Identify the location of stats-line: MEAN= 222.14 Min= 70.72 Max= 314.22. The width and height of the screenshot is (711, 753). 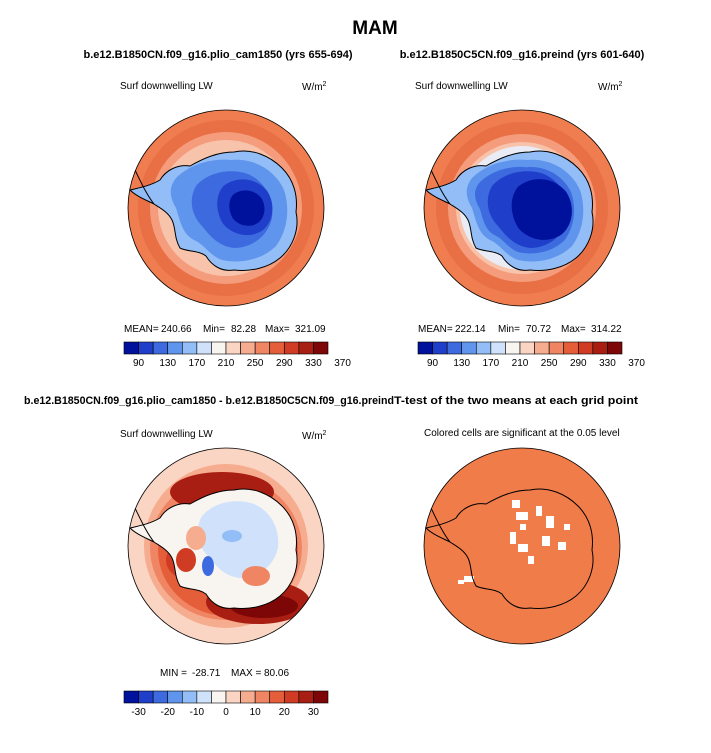
(520, 329).